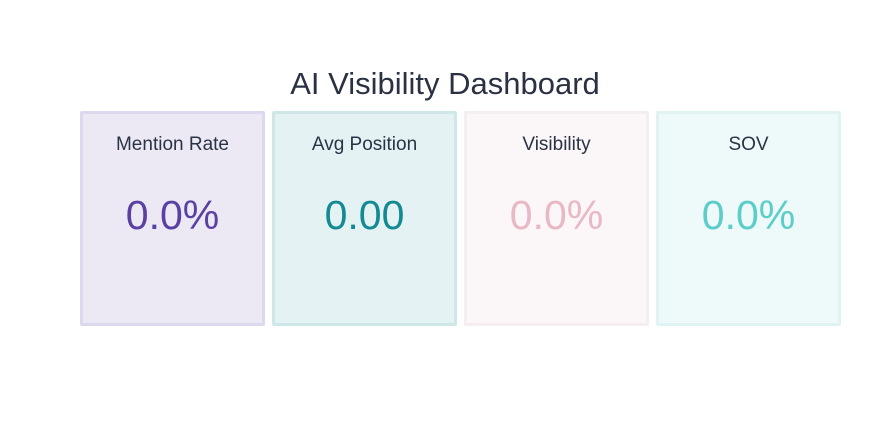 This screenshot has width=890, height=439. What do you see at coordinates (556, 144) in the screenshot?
I see `card-label: Visibility` at bounding box center [556, 144].